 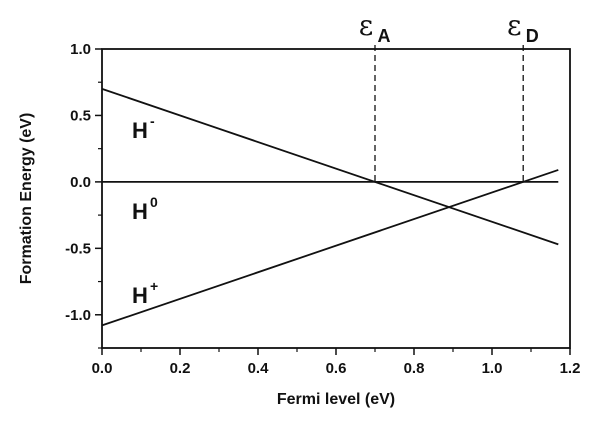 I want to click on x-tick-label: 0.0, so click(x=102, y=368).